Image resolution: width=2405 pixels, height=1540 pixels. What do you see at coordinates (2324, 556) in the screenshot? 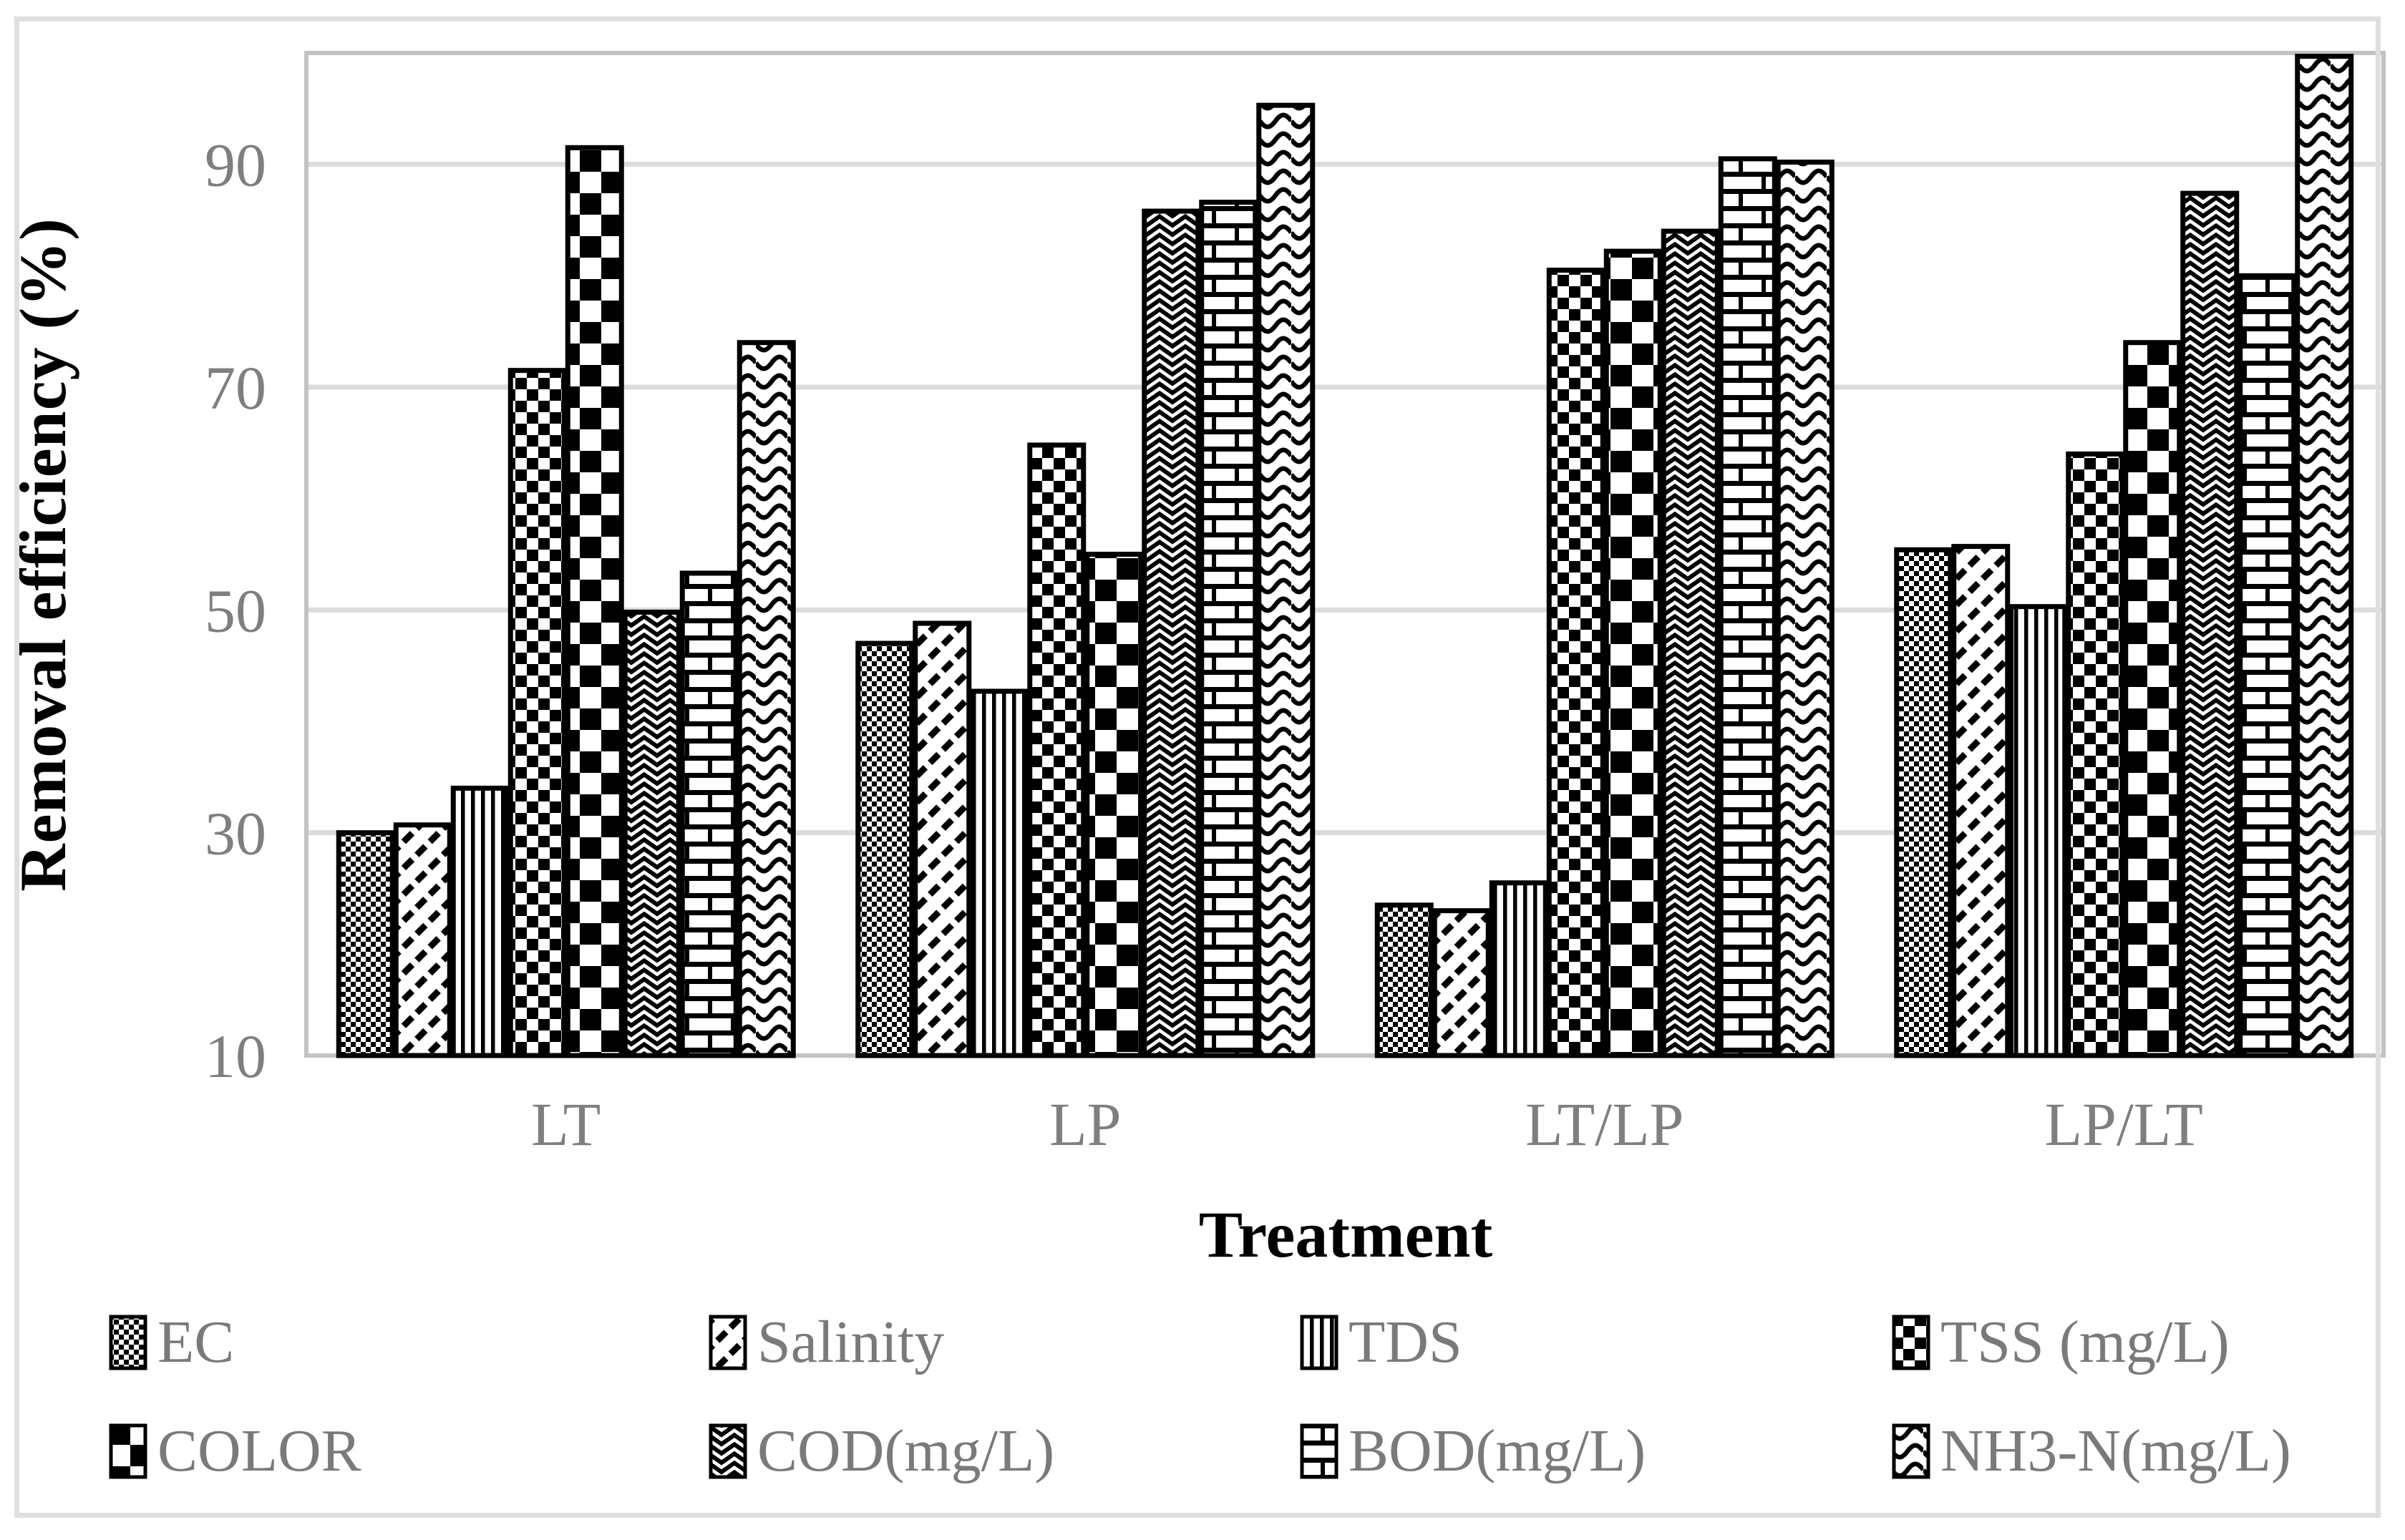
I see `bar-nh3-LP/LT` at bounding box center [2324, 556].